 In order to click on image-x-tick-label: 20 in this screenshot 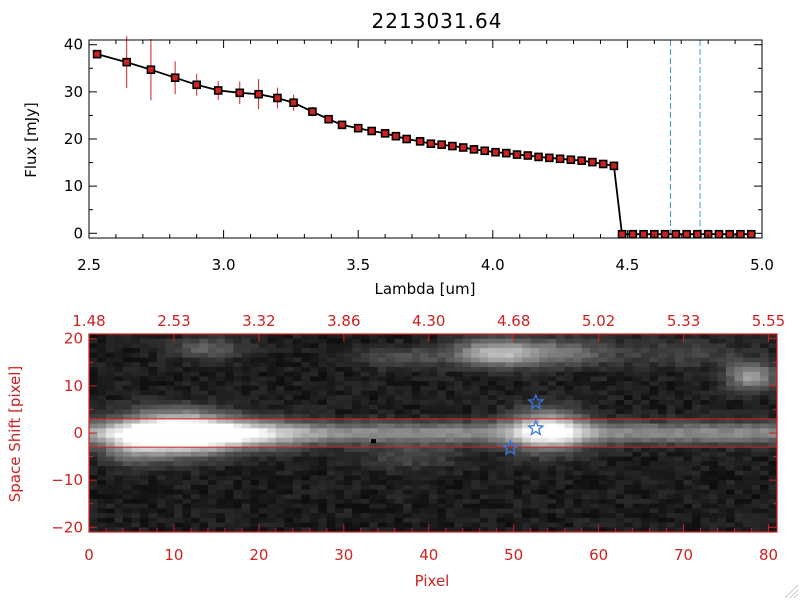, I will do `click(258, 555)`.